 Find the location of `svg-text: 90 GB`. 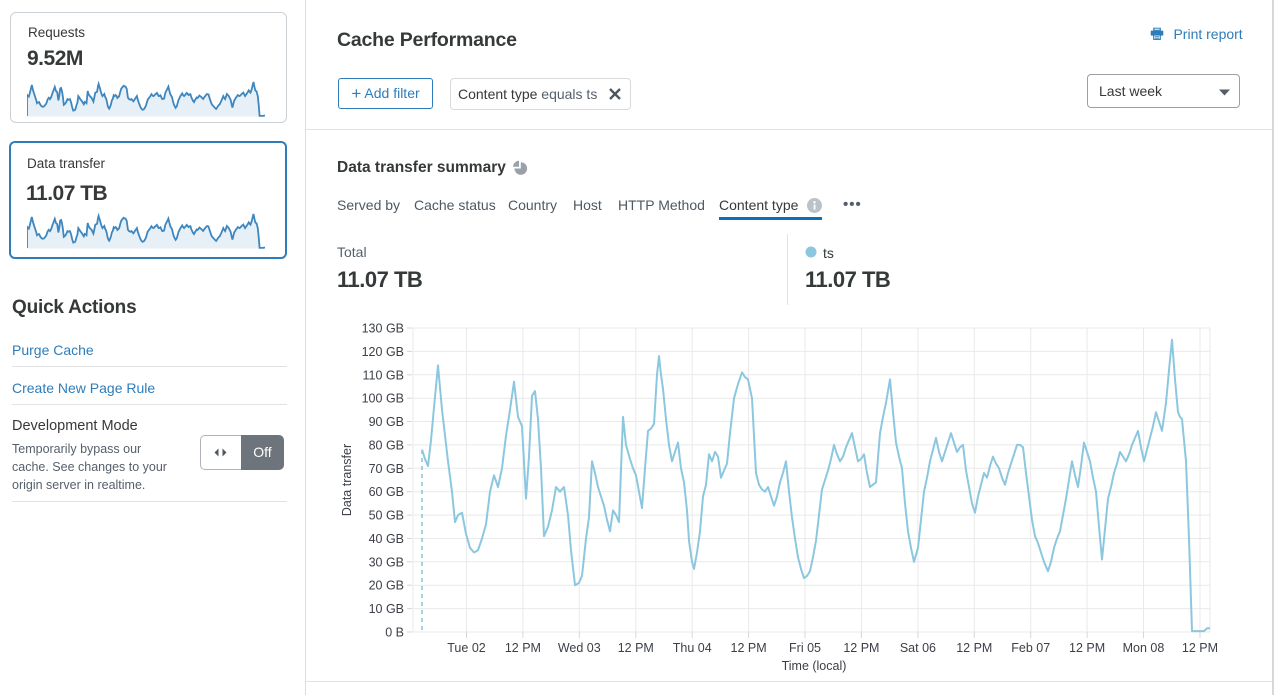

svg-text: 90 GB is located at coordinates (386, 422).